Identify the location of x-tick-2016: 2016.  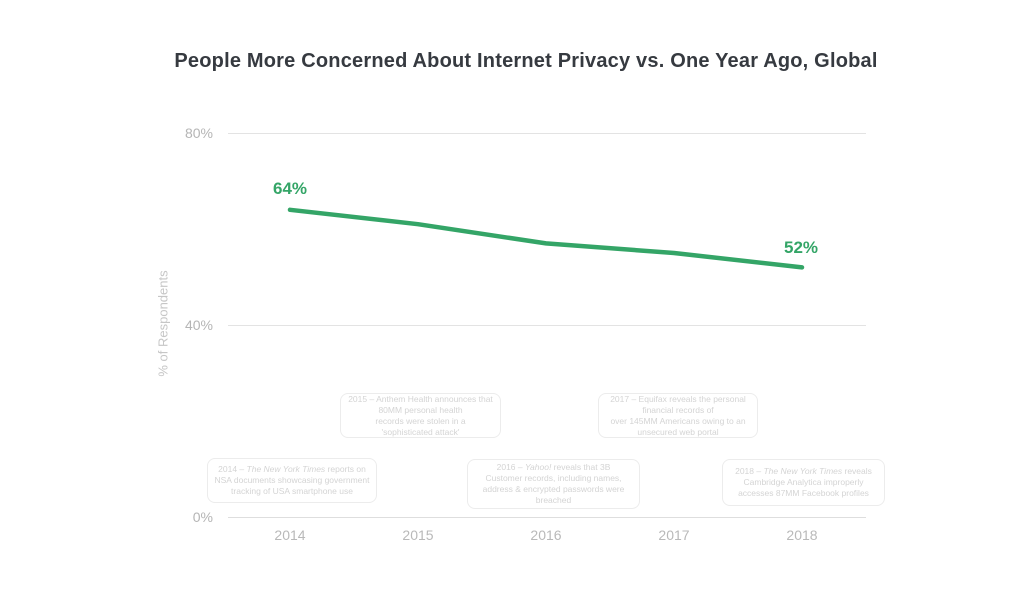
(546, 535).